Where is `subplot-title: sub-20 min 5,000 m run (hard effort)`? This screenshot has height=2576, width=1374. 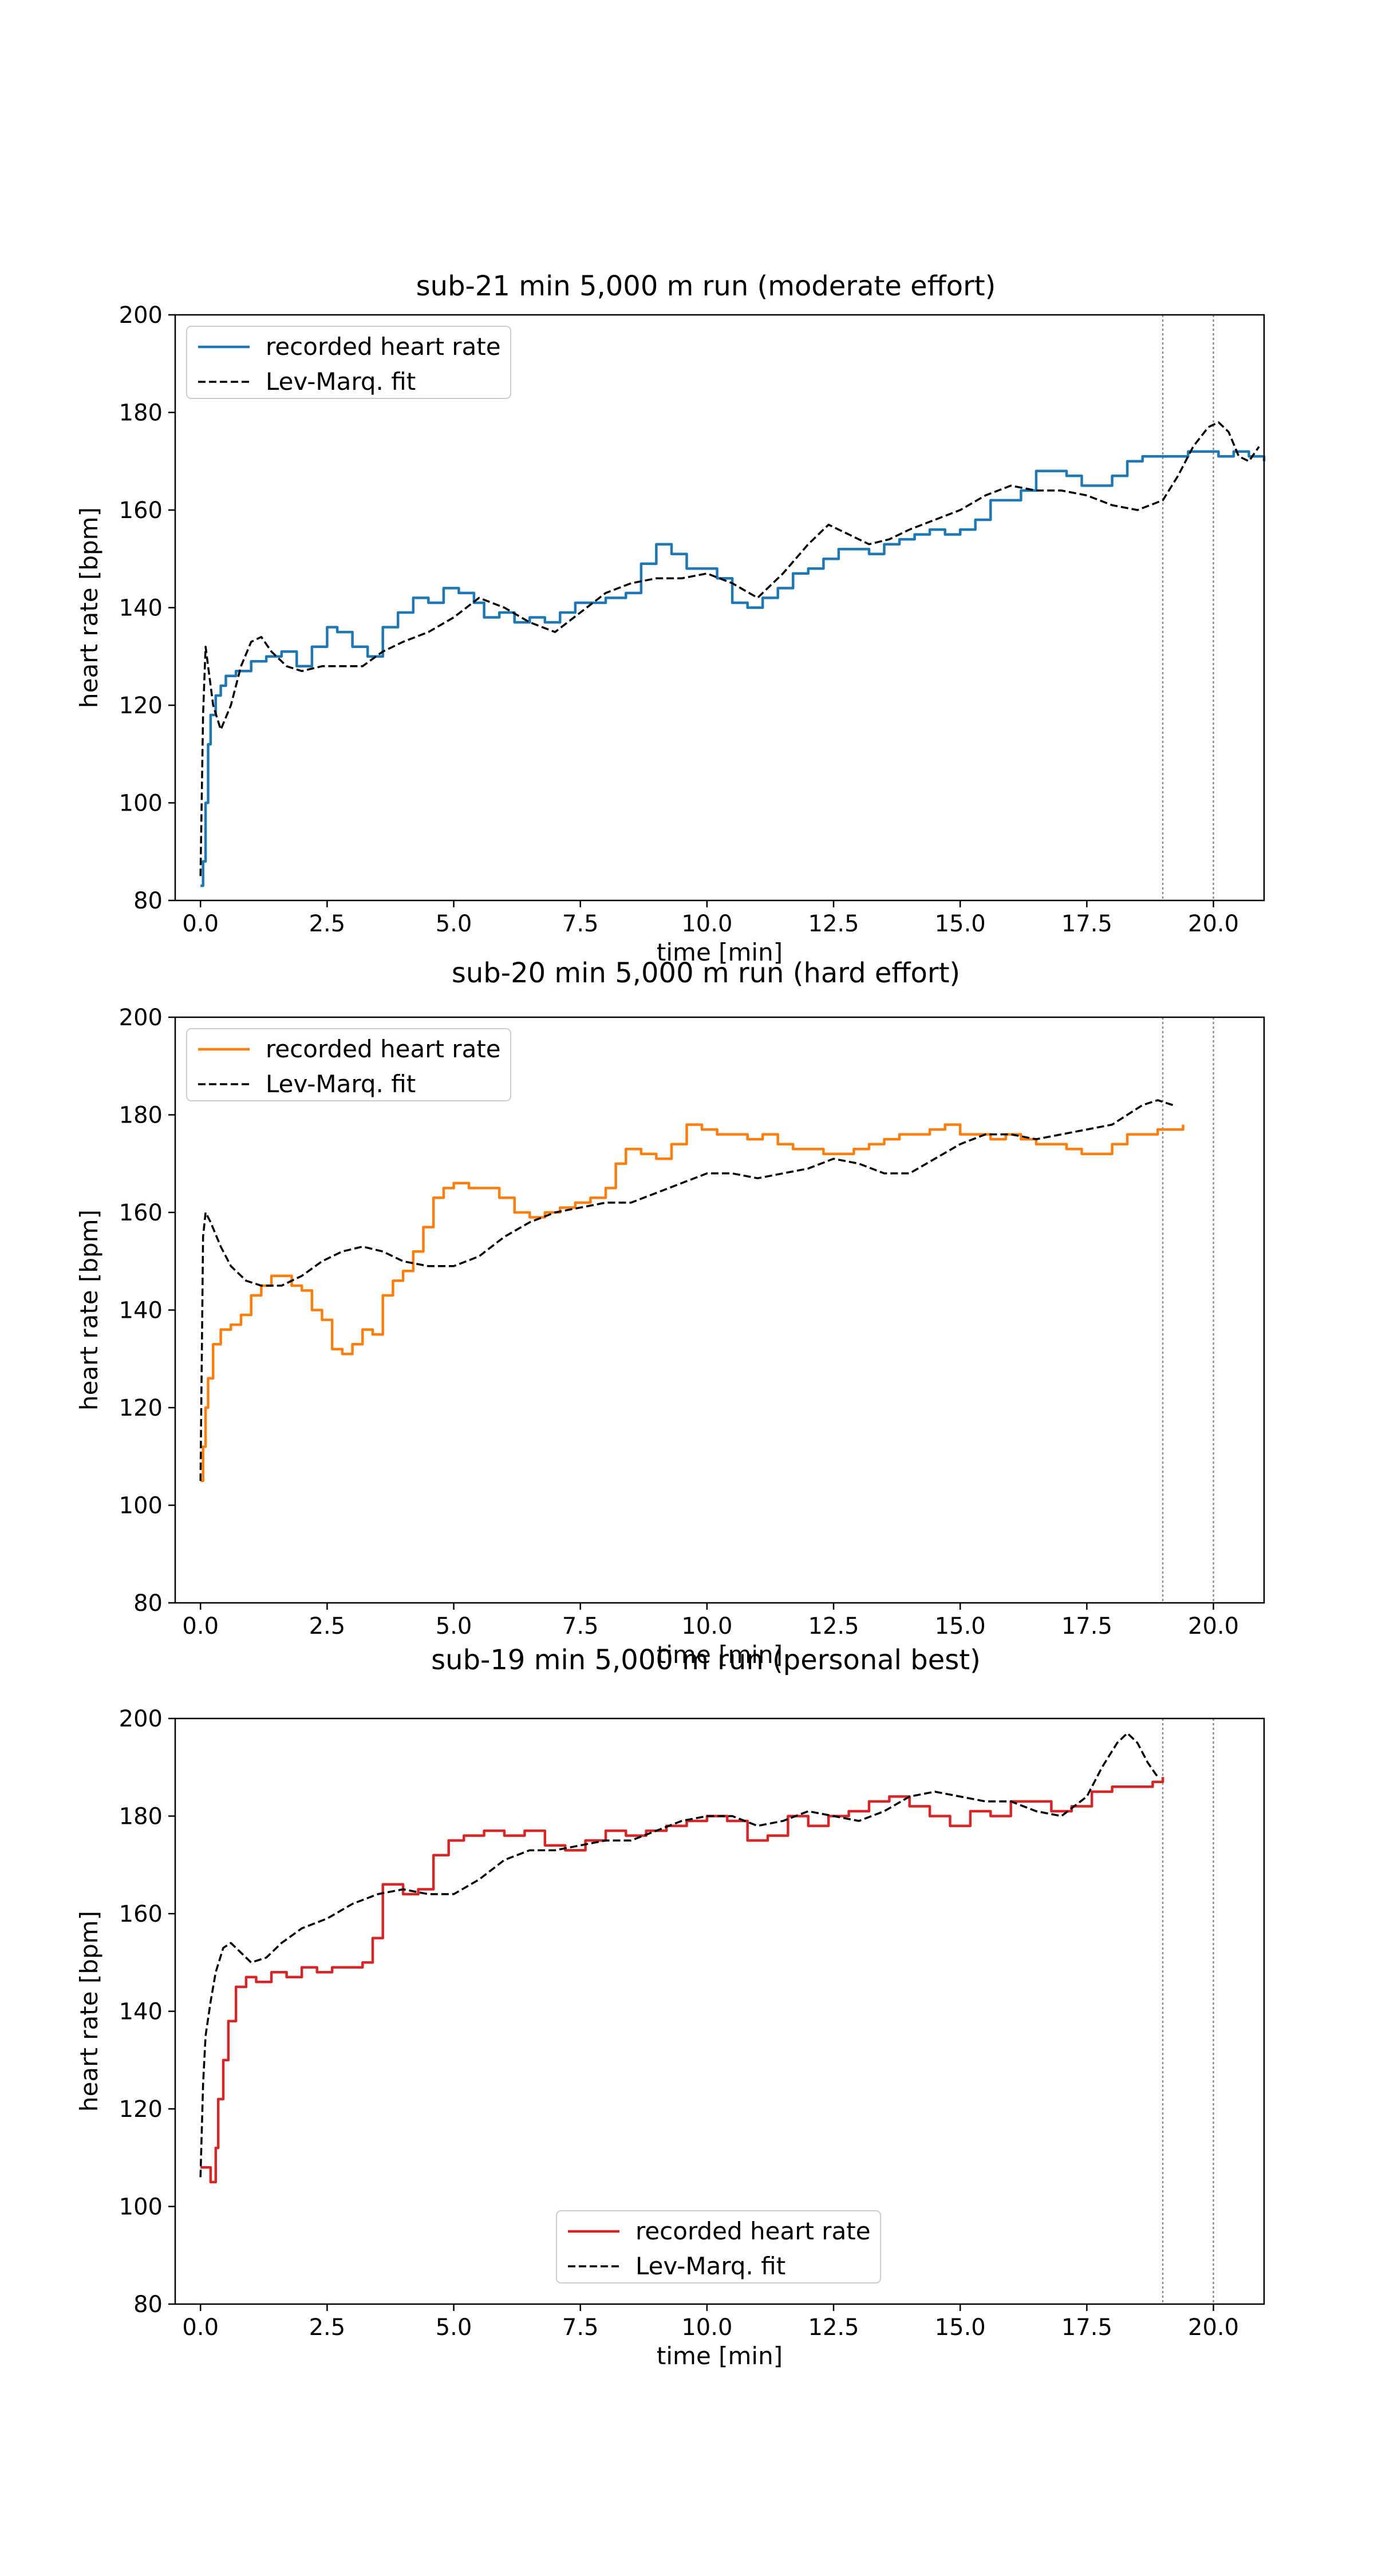
subplot-title: sub-20 min 5,000 m run (hard effort) is located at coordinates (706, 973).